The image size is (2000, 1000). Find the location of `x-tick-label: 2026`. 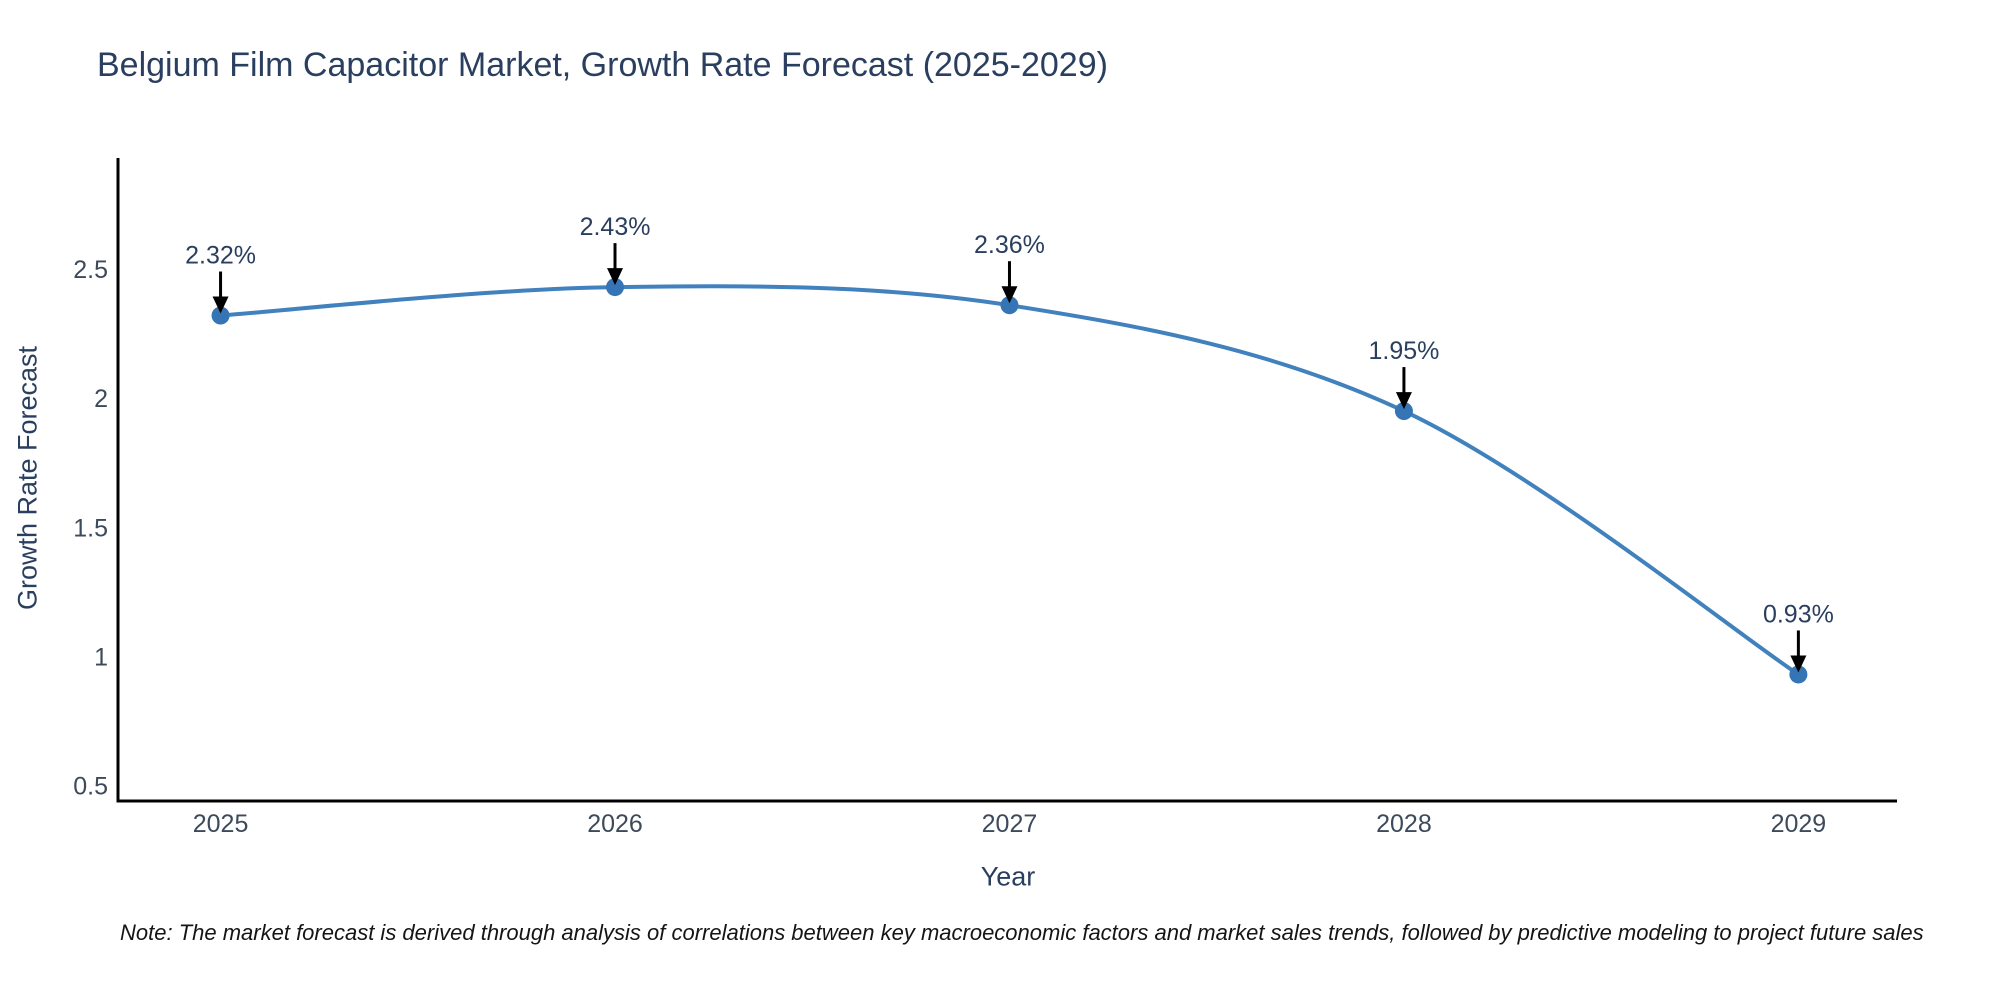

x-tick-label: 2026 is located at coordinates (615, 824).